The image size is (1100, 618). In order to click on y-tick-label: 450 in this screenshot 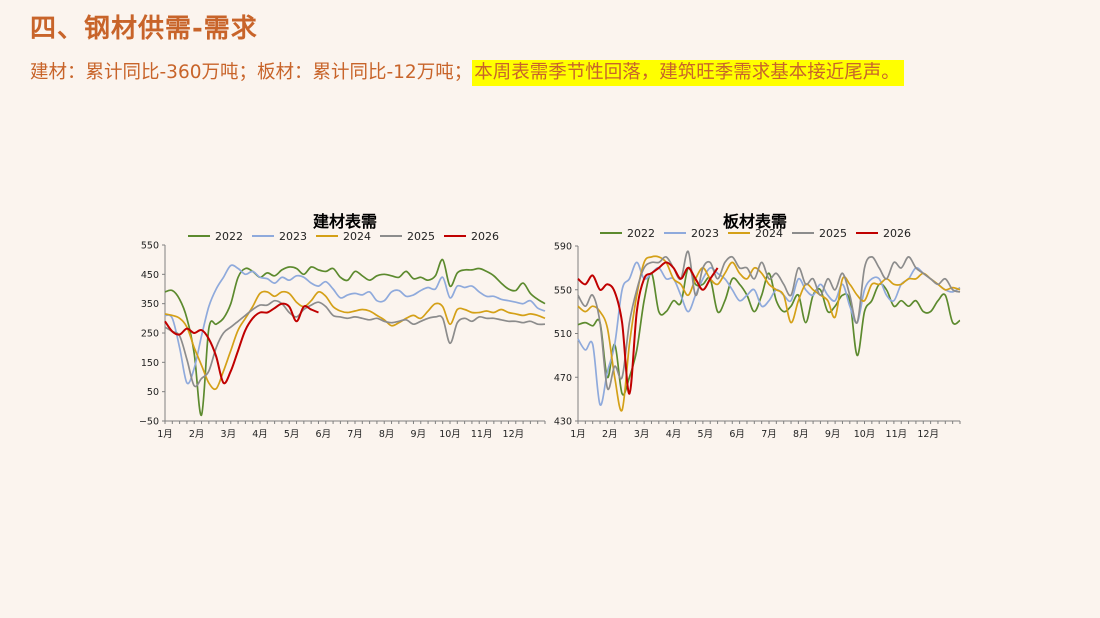, I will do `click(150, 275)`.